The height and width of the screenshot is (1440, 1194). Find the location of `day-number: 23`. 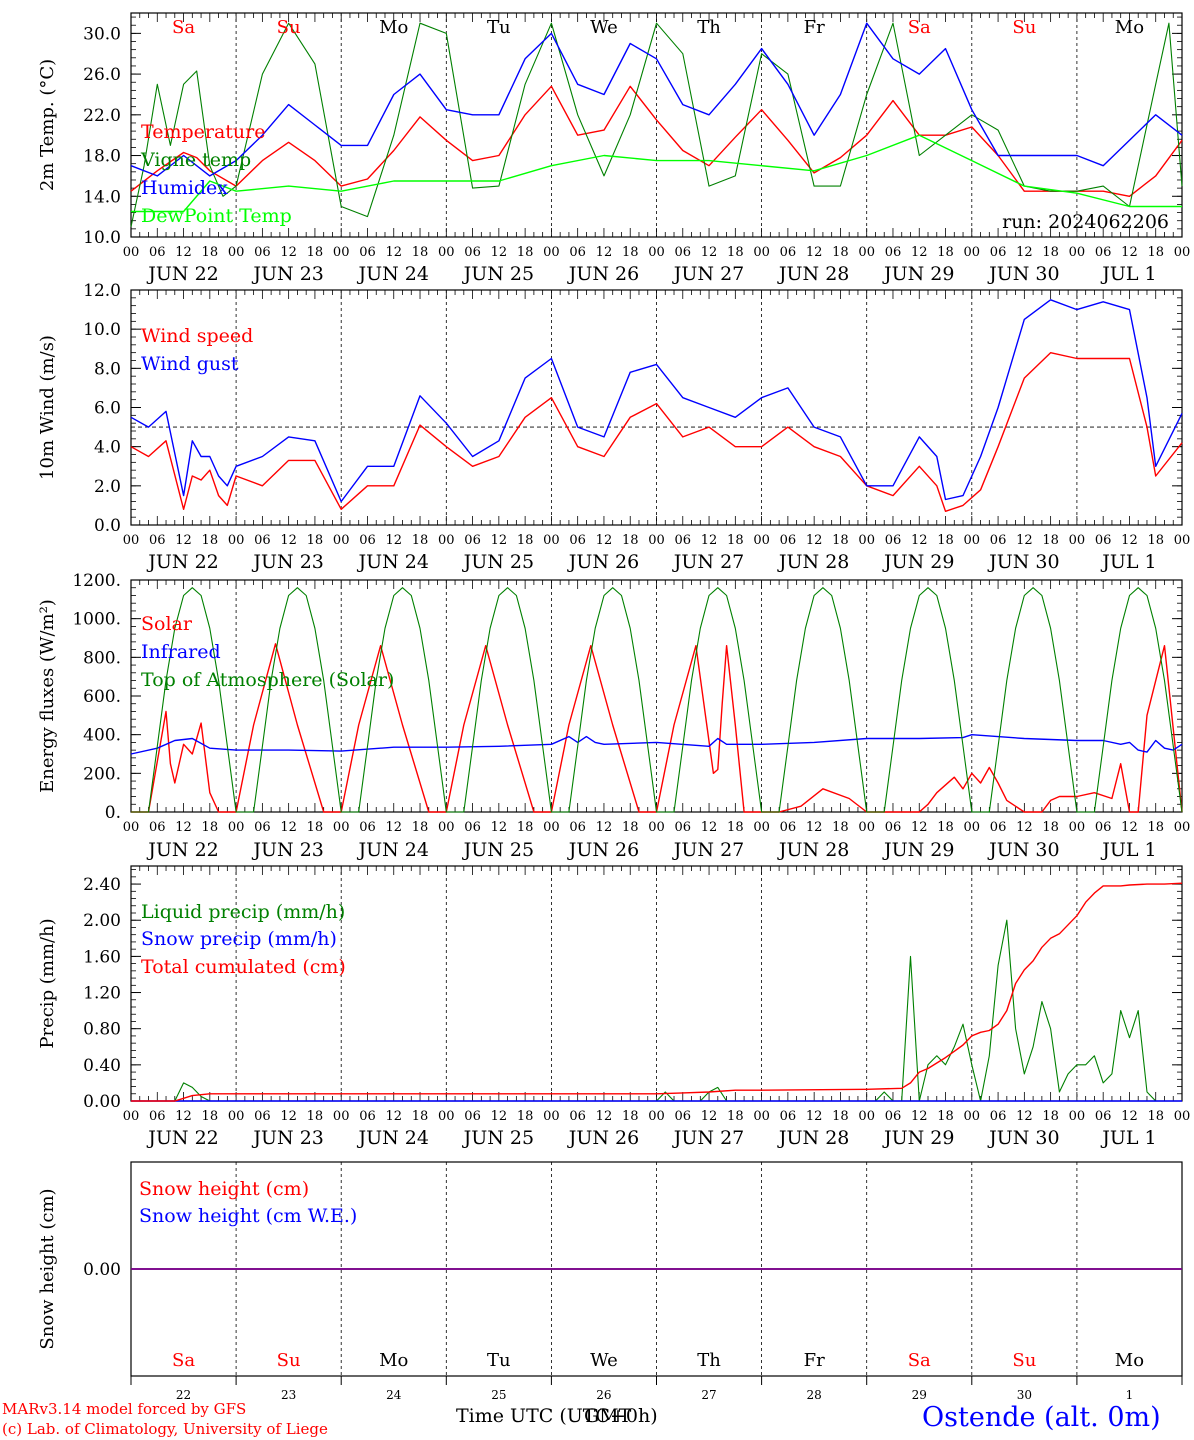

day-number: 23 is located at coordinates (288, 1395).